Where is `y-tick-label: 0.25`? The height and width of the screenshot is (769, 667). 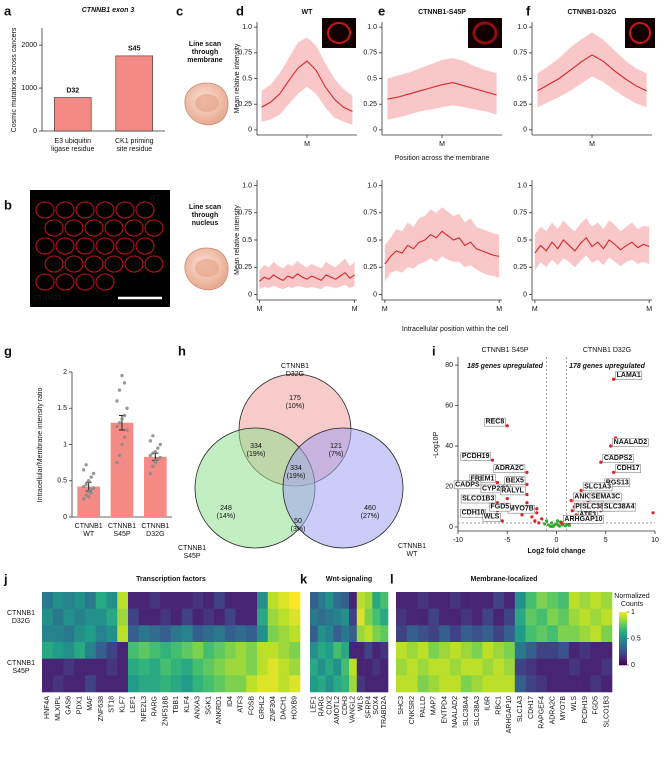 y-tick-label: 0.25 is located at coordinates (520, 267).